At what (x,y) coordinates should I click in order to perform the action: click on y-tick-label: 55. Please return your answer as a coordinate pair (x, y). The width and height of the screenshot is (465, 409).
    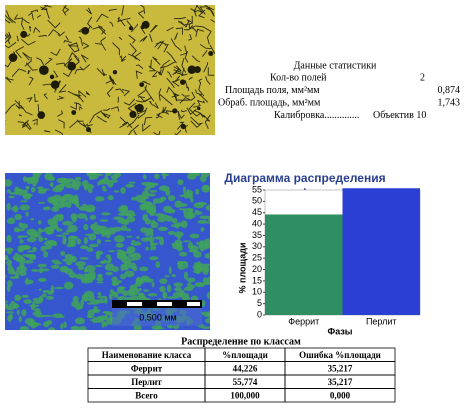
    Looking at the image, I should click on (257, 189).